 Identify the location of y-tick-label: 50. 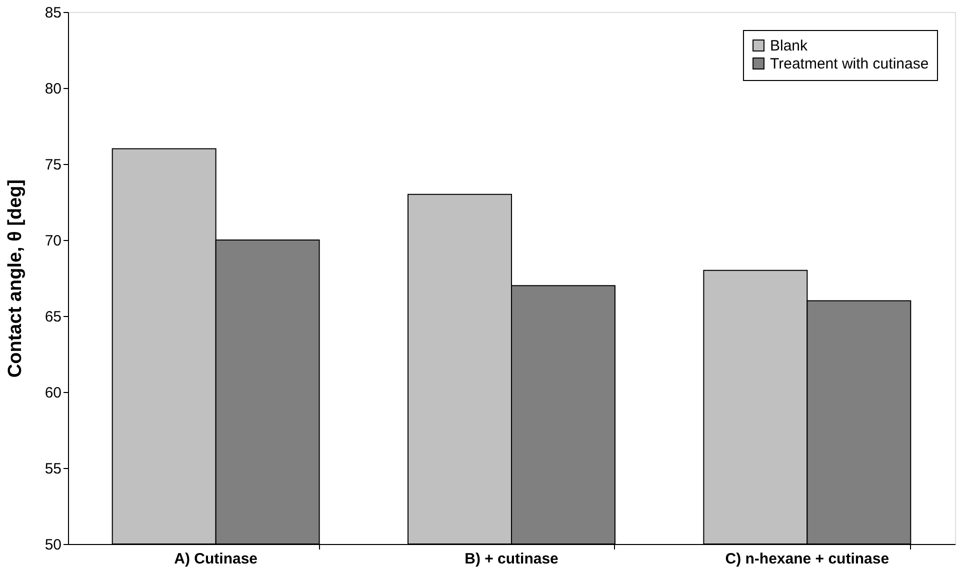
(53, 545).